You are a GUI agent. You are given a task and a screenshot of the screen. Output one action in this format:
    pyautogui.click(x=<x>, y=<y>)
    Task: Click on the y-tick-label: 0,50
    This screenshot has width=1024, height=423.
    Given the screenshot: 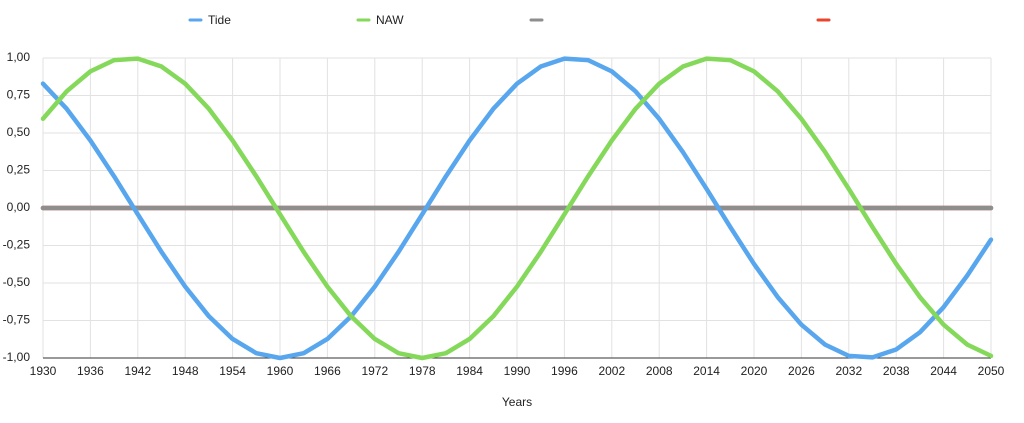 What is the action you would take?
    pyautogui.click(x=19, y=132)
    